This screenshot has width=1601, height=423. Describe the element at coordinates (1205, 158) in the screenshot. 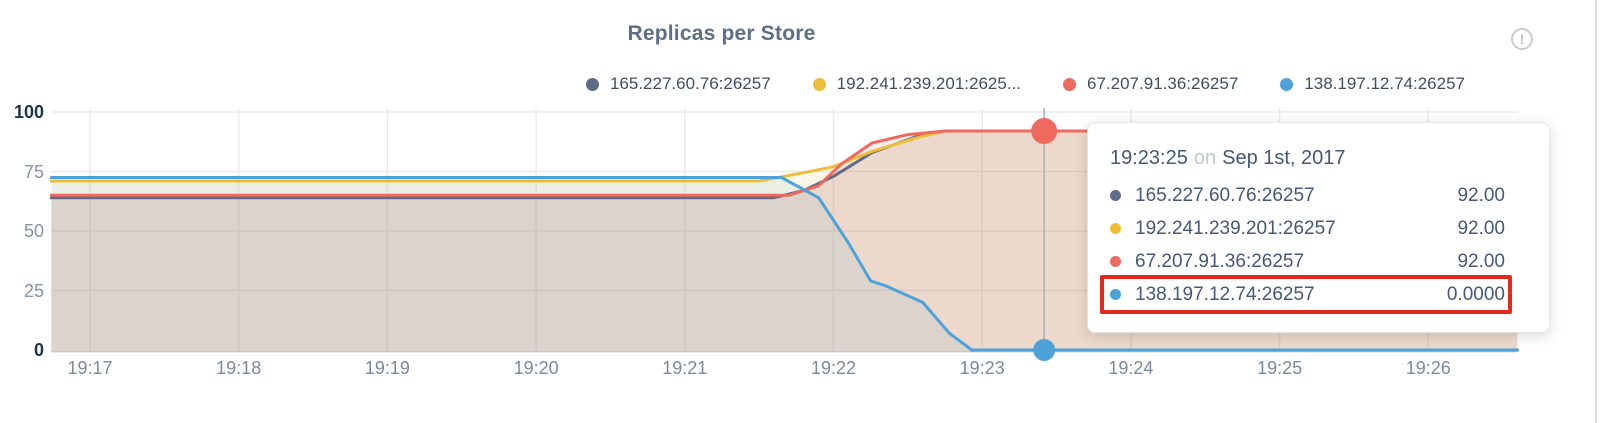

I see `tooltip-separator: on` at that location.